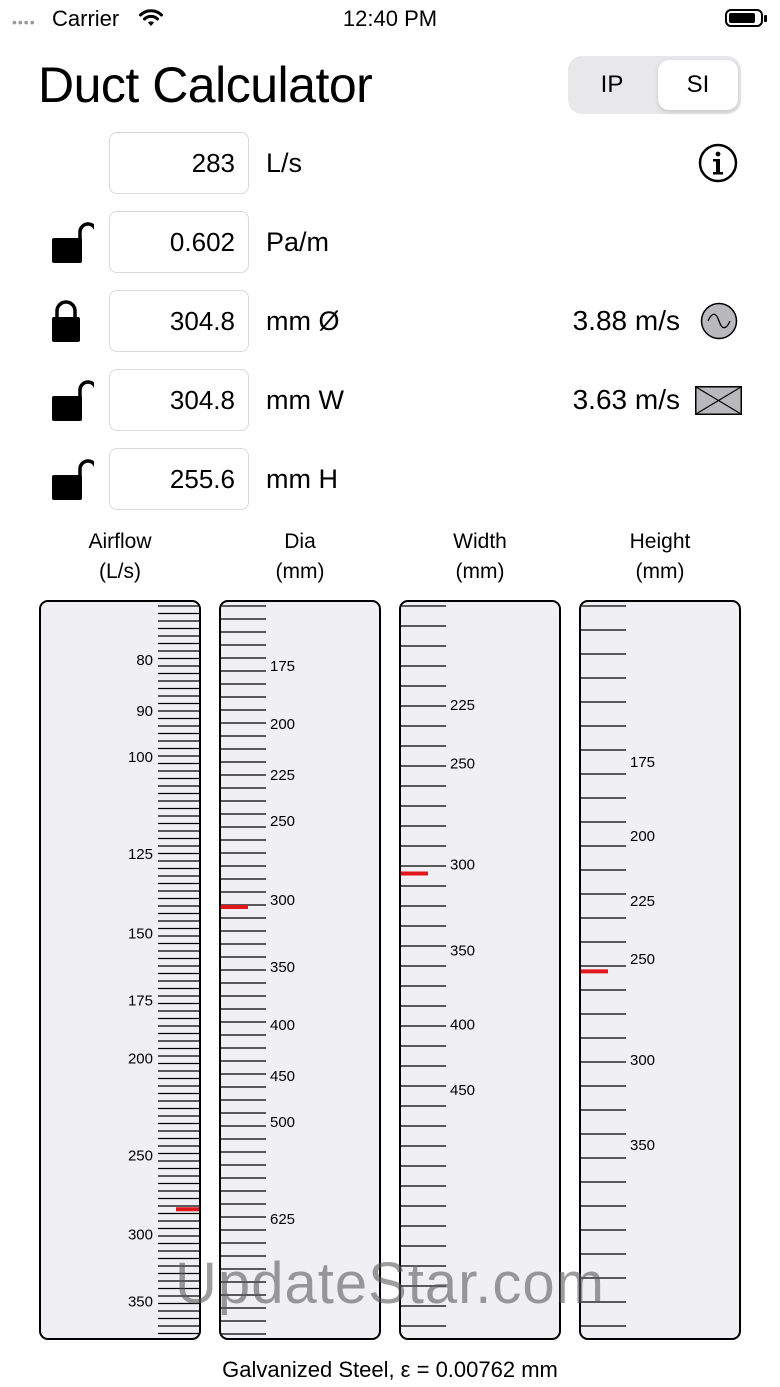  I want to click on material-footer: Galvanized Steel, ε = 0.00762 mm, so click(390, 1369).